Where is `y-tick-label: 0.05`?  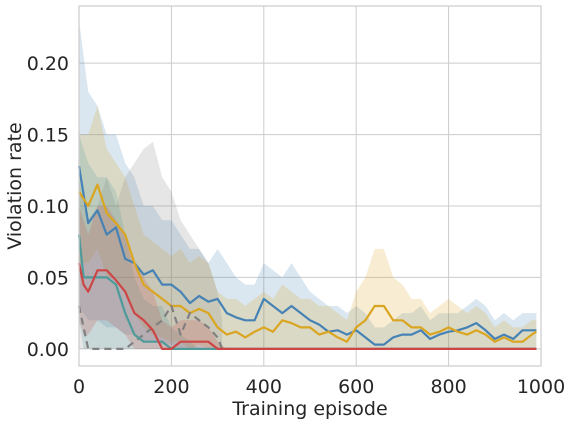
y-tick-label: 0.05 is located at coordinates (48, 278).